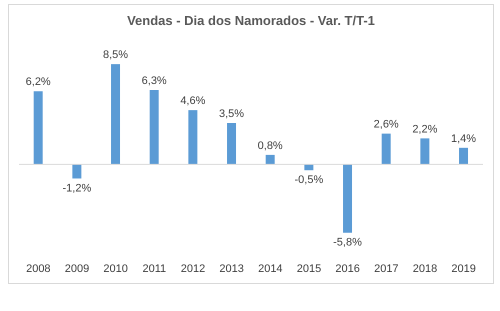 The height and width of the screenshot is (311, 500). Describe the element at coordinates (347, 242) in the screenshot. I see `data-label: -5,8%` at that location.